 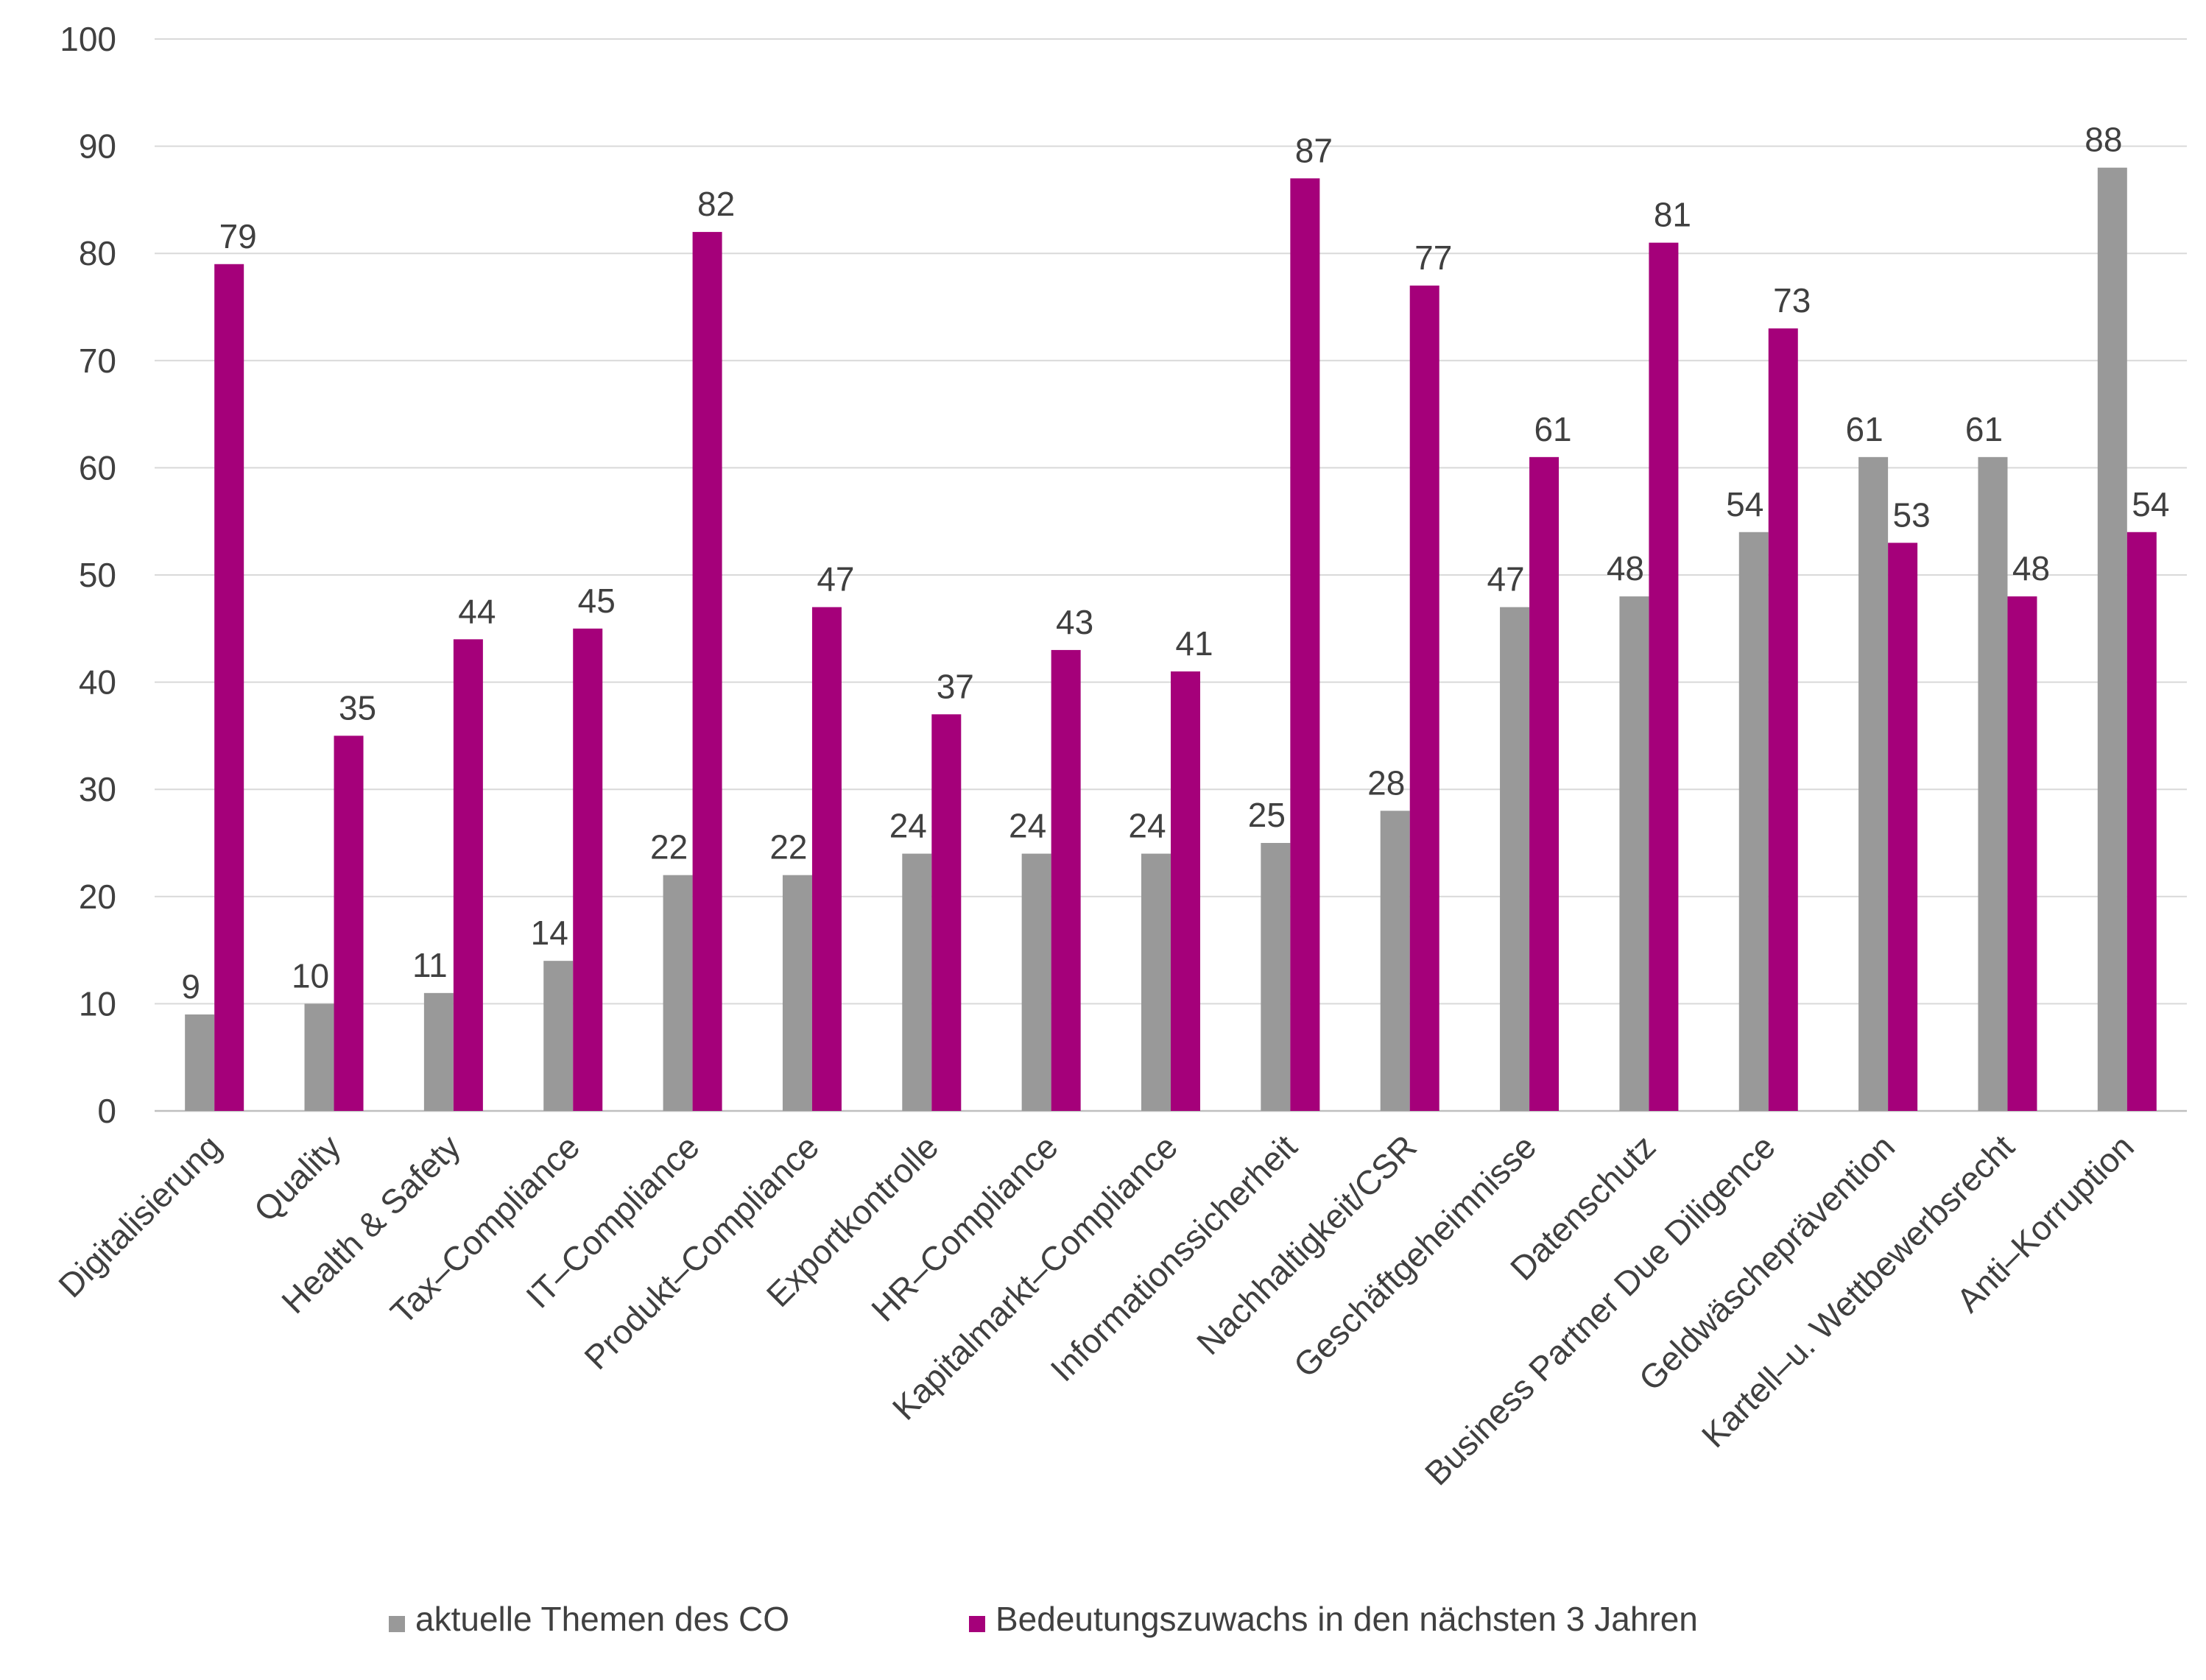 I want to click on data-label: 45, so click(x=597, y=601).